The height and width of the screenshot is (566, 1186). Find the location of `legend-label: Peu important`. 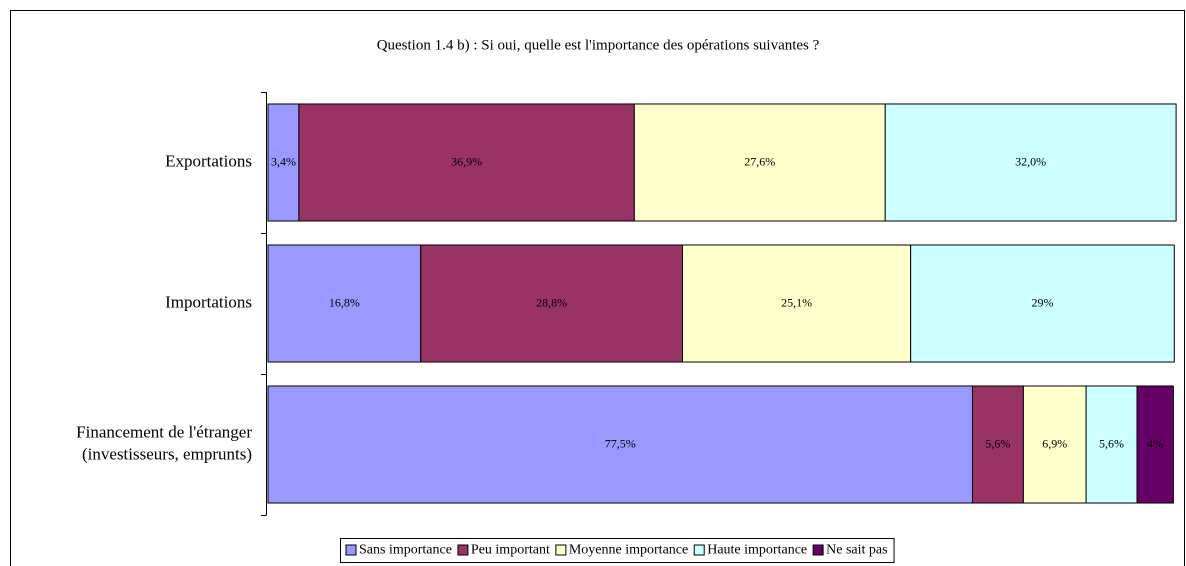

legend-label: Peu important is located at coordinates (510, 550).